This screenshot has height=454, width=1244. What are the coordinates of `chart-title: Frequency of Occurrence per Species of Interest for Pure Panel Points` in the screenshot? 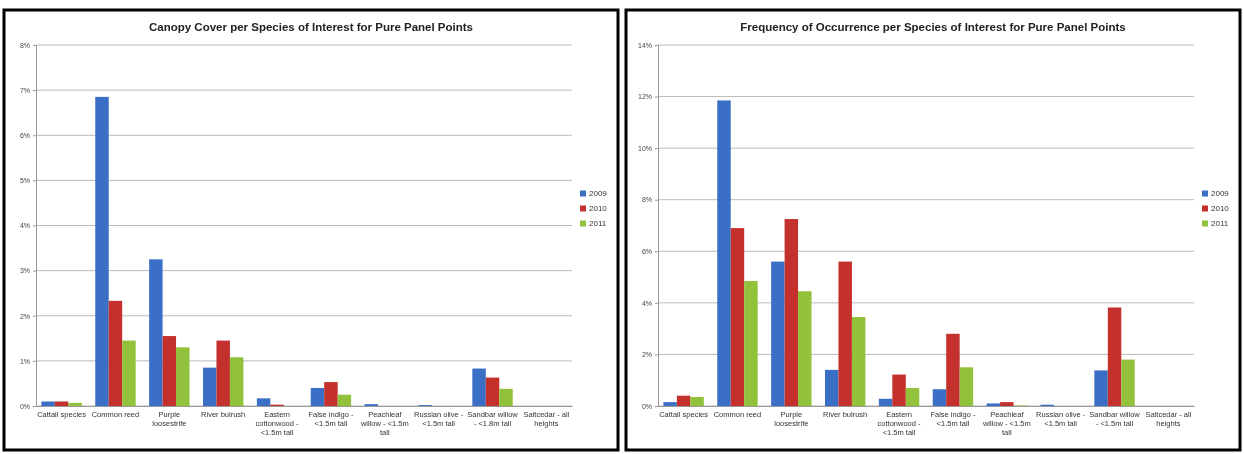 It's located at (933, 27).